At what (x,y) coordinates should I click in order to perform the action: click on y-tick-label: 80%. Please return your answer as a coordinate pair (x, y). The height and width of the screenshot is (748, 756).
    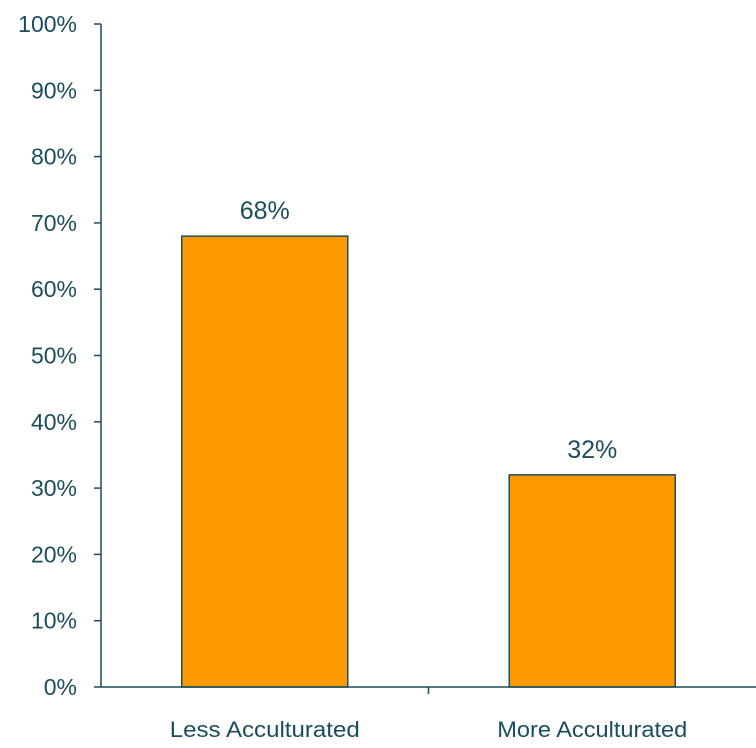
    Looking at the image, I should click on (54, 157).